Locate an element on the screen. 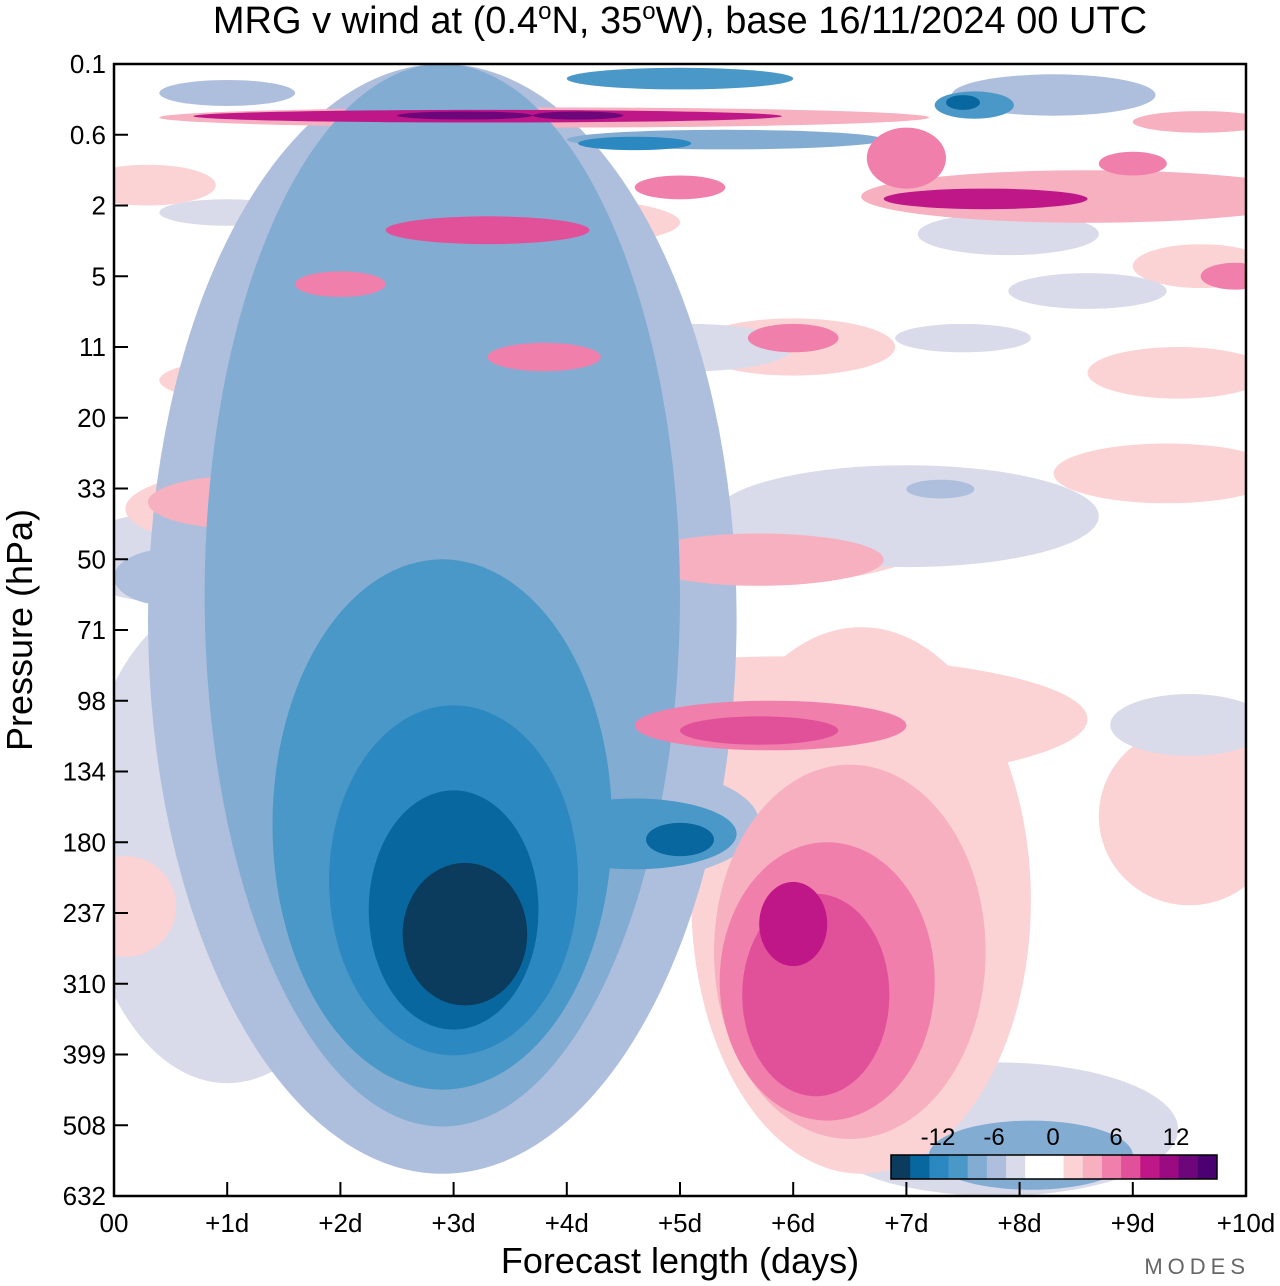  x-axis: 00 +1d +2d +3d +4d +5d +6d +7d +8d +9d +10d is located at coordinates (688, 1210).